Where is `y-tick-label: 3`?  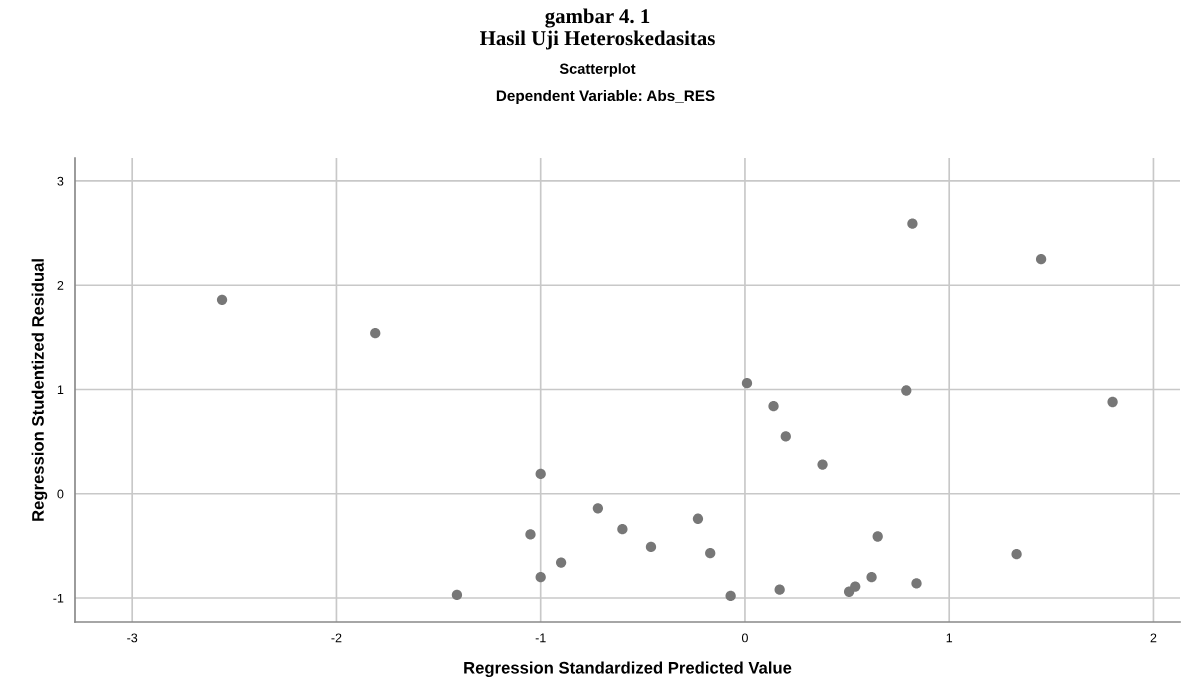 y-tick-label: 3 is located at coordinates (60, 181).